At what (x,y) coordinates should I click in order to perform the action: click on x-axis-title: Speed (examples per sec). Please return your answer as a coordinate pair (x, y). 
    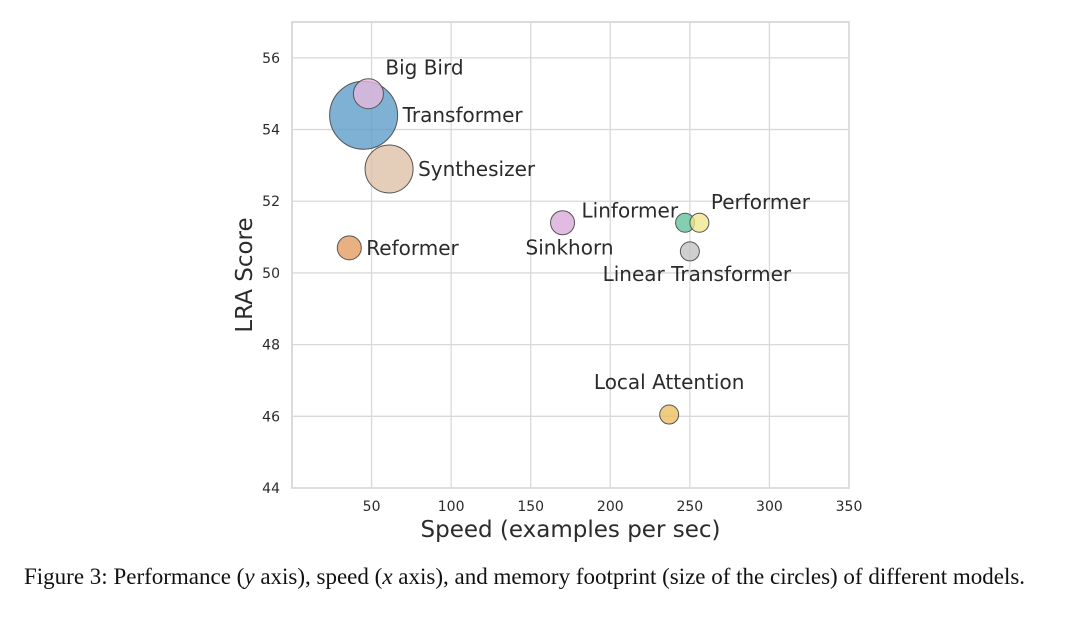
    Looking at the image, I should click on (571, 530).